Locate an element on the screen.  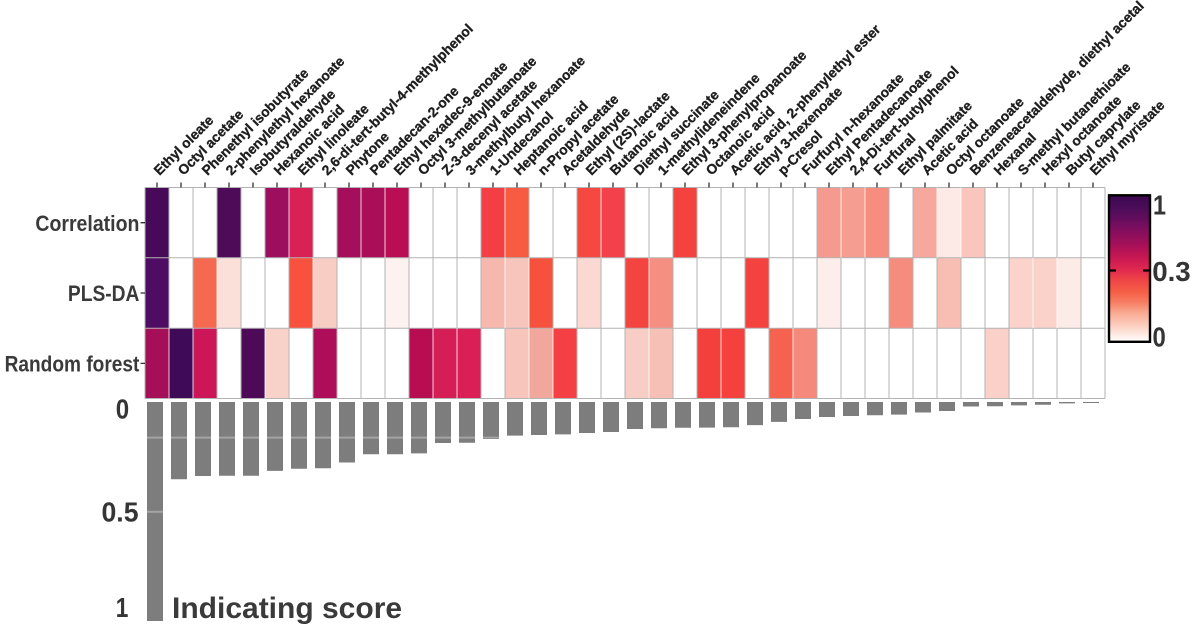
svg-text: PLS-DA is located at coordinates (104, 293).